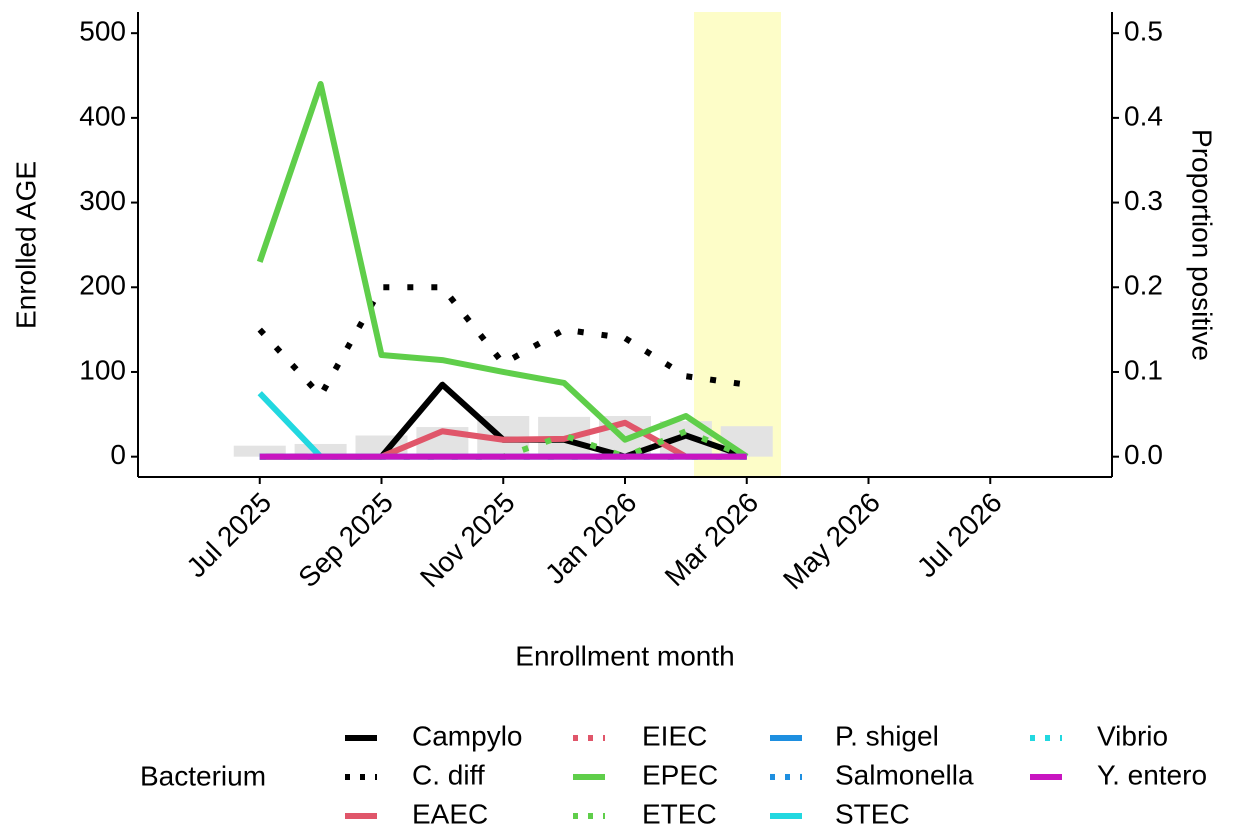  Describe the element at coordinates (25, 245) in the screenshot. I see `y-axis-title: Enrolled AGE` at that location.